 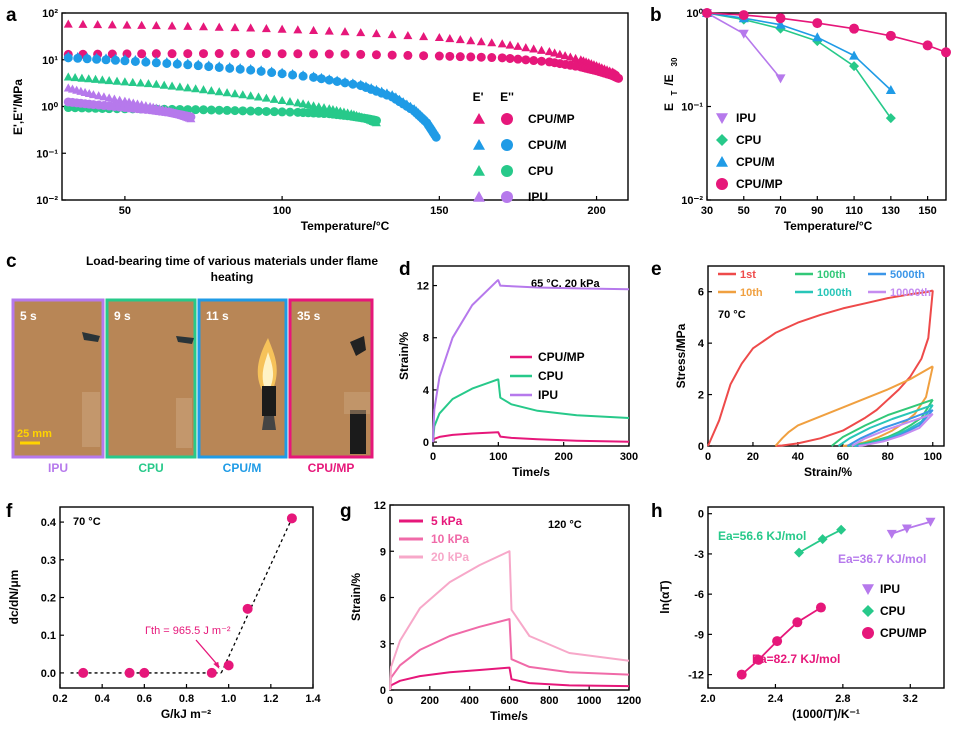 What do you see at coordinates (708, 457) in the screenshot?
I see `x-tick-label-e: 0` at bounding box center [708, 457].